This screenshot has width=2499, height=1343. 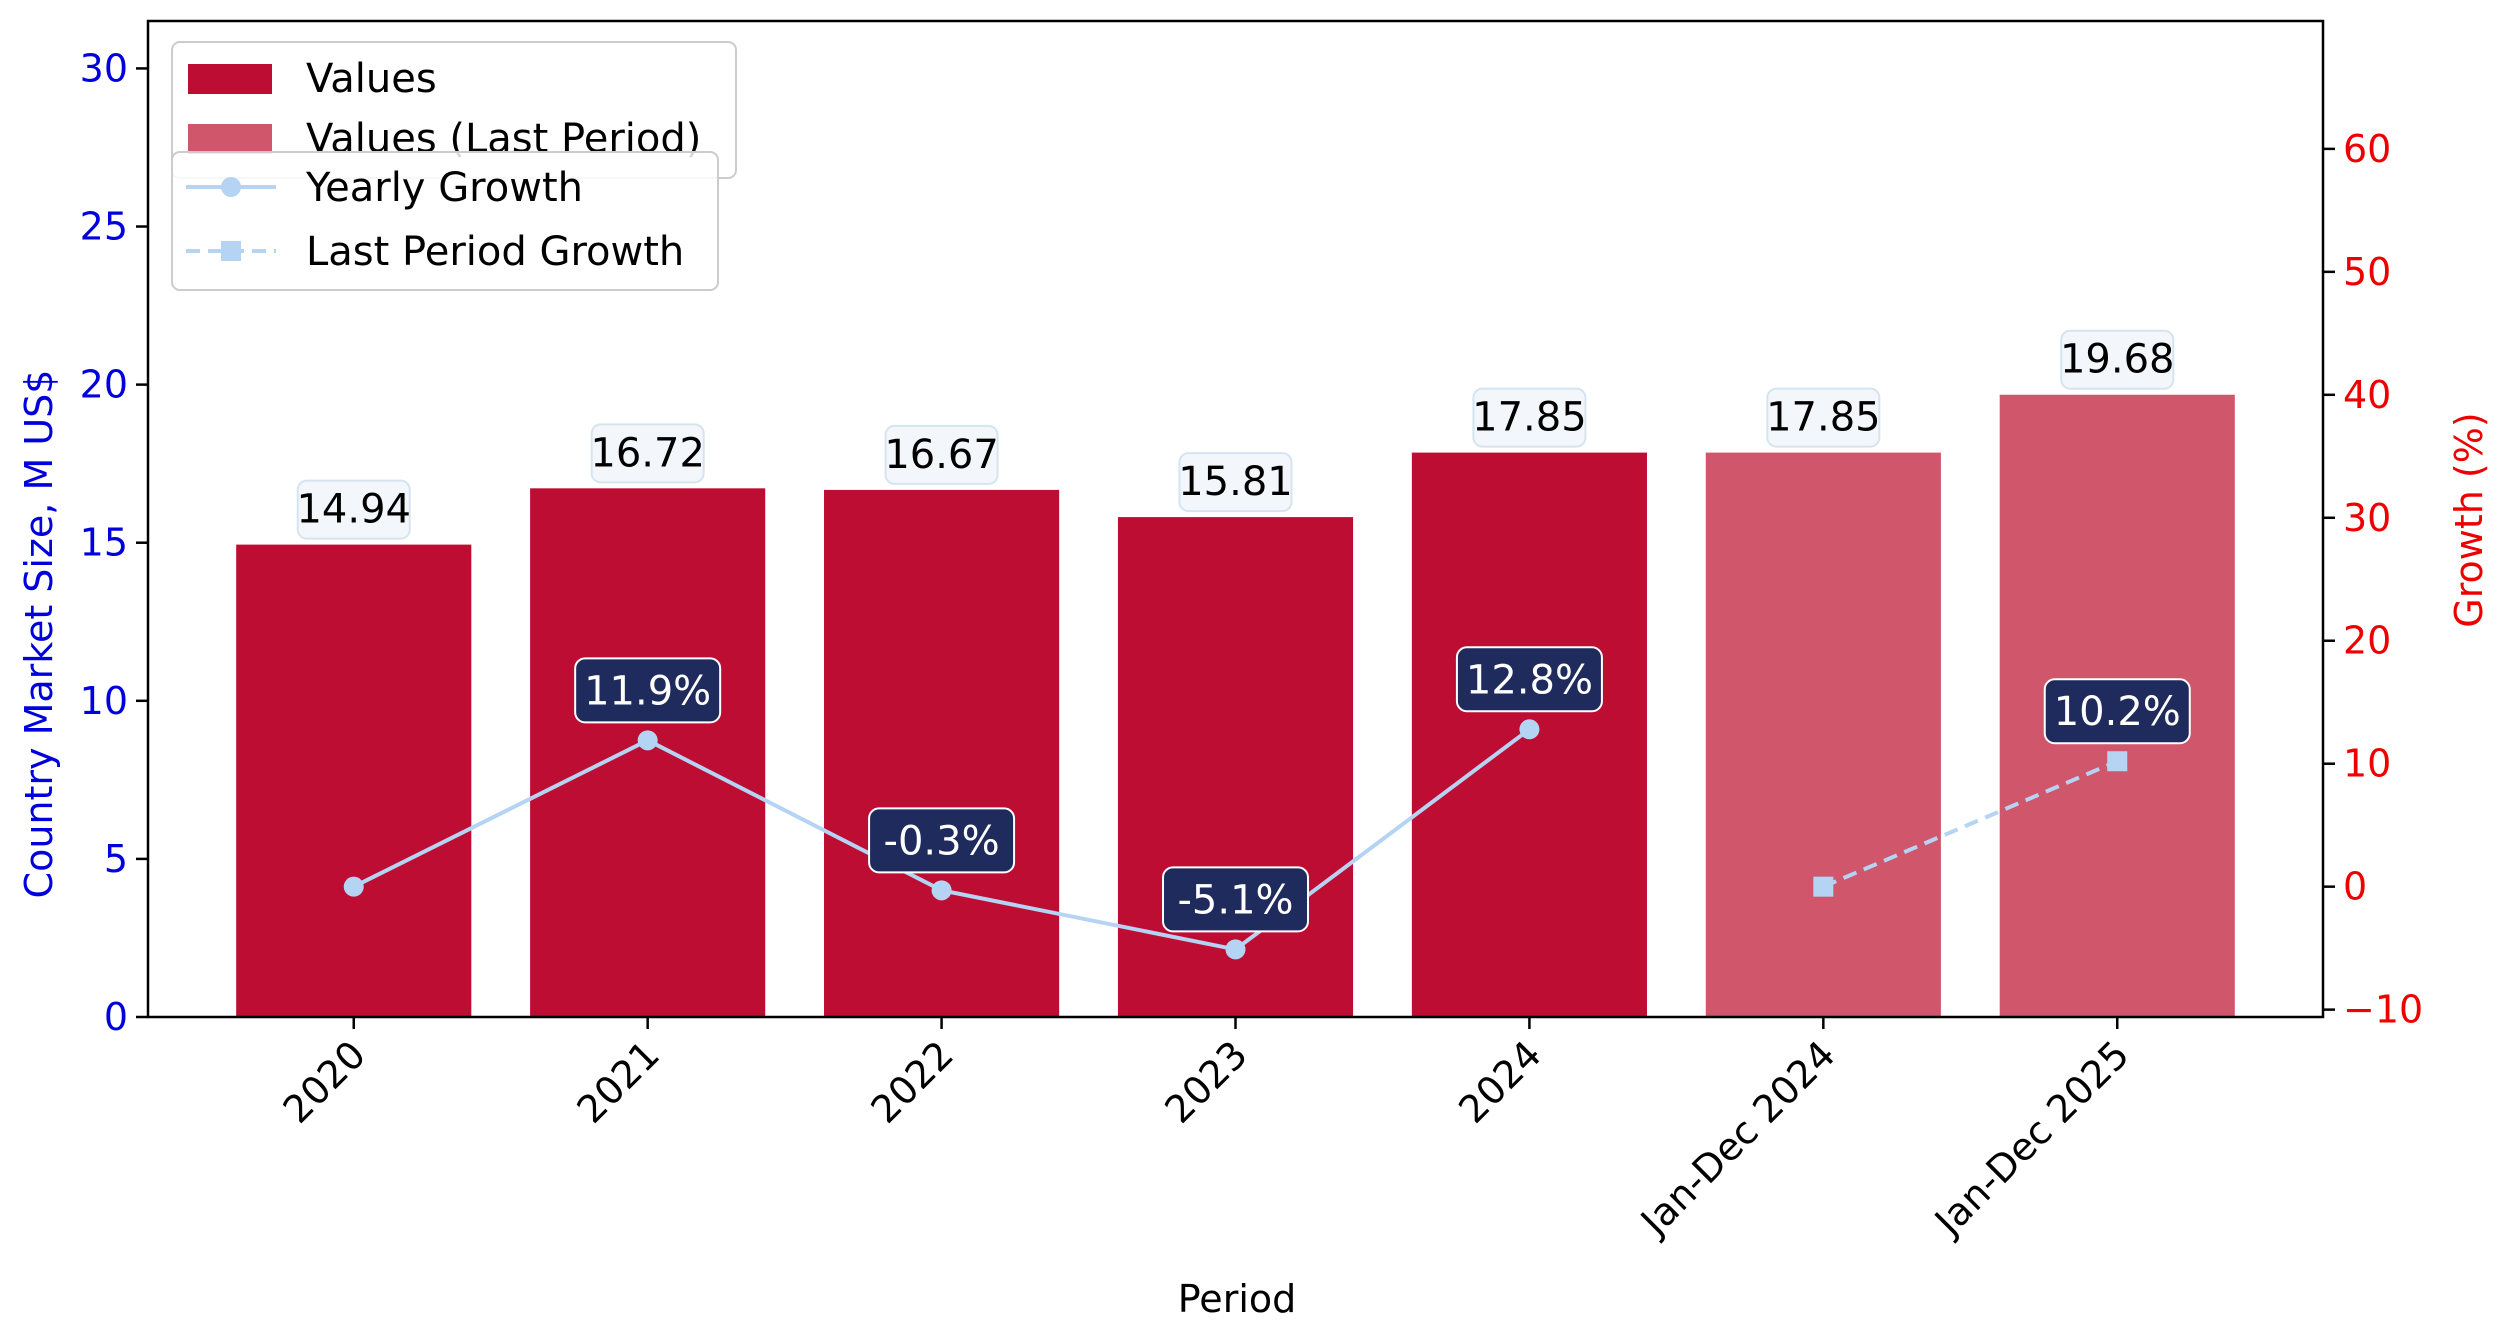 I want to click on value-label-5: 17.85, so click(x=1823, y=418).